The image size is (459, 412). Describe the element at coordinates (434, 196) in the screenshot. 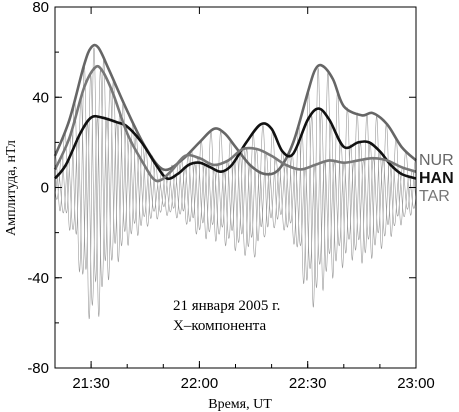

I see `legend-tar: TAR` at that location.